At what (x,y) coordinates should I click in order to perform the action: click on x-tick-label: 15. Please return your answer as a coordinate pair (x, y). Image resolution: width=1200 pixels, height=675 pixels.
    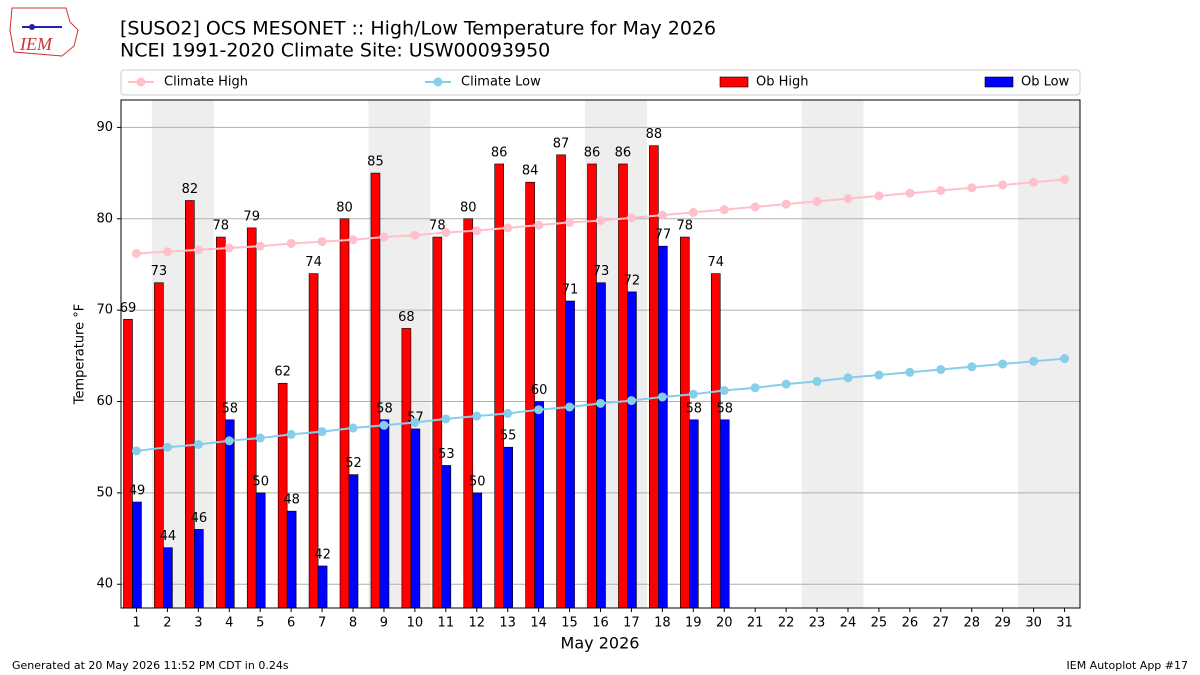
    Looking at the image, I should click on (569, 623).